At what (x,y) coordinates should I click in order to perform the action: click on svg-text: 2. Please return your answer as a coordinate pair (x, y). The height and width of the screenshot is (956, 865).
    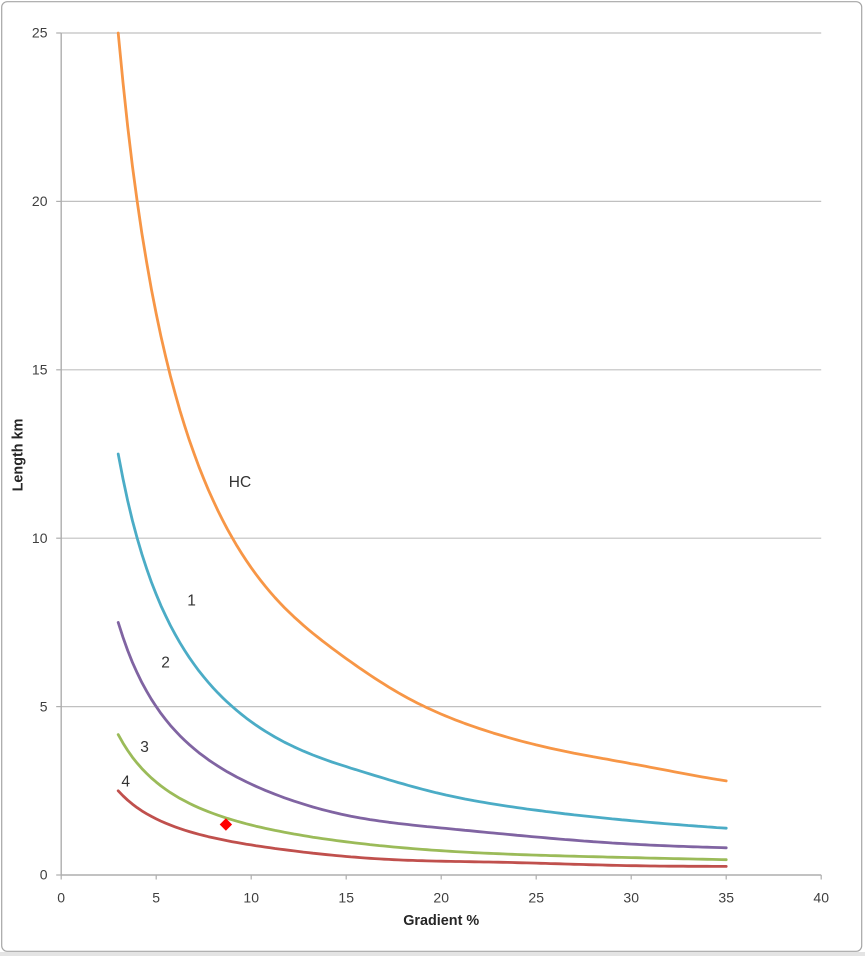
    Looking at the image, I should click on (165, 663).